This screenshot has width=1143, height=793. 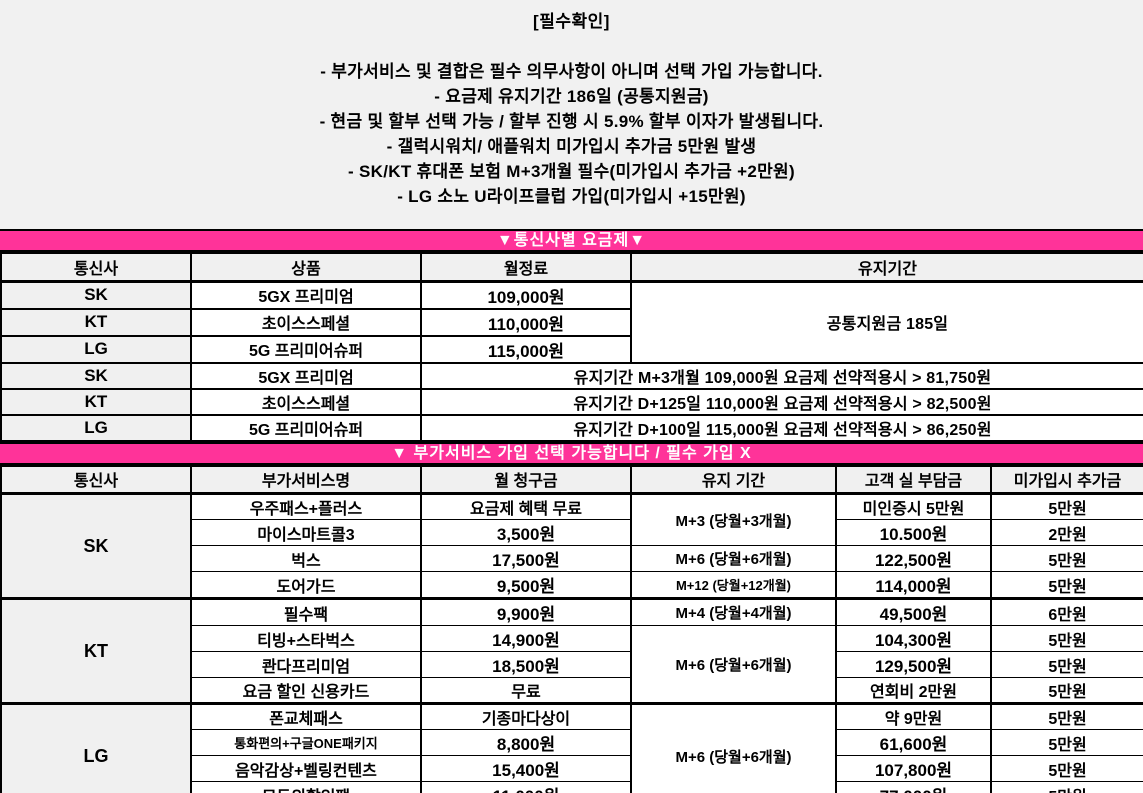 I want to click on col-header-monthly-fee: 월정료, so click(x=526, y=267).